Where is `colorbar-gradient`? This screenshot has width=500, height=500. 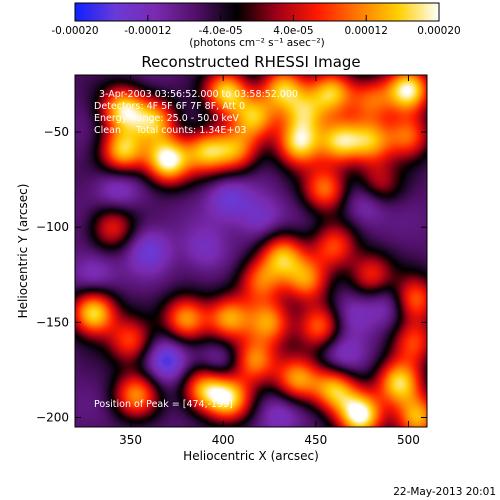 colorbar-gradient is located at coordinates (257, 12).